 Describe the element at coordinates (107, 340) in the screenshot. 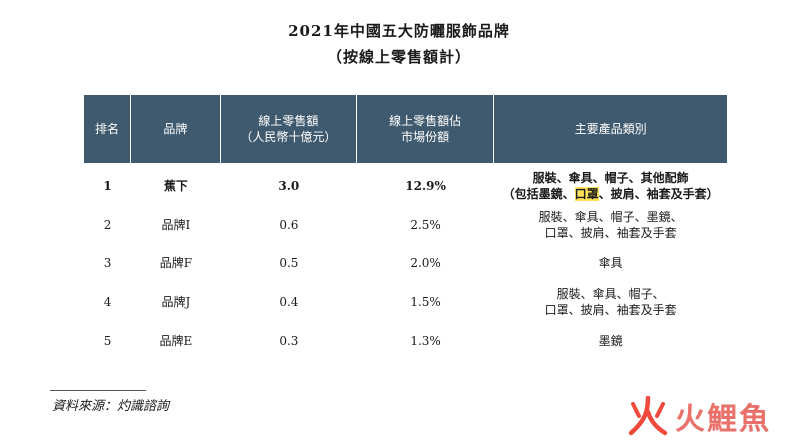

I see `rank-cell: 5` at that location.